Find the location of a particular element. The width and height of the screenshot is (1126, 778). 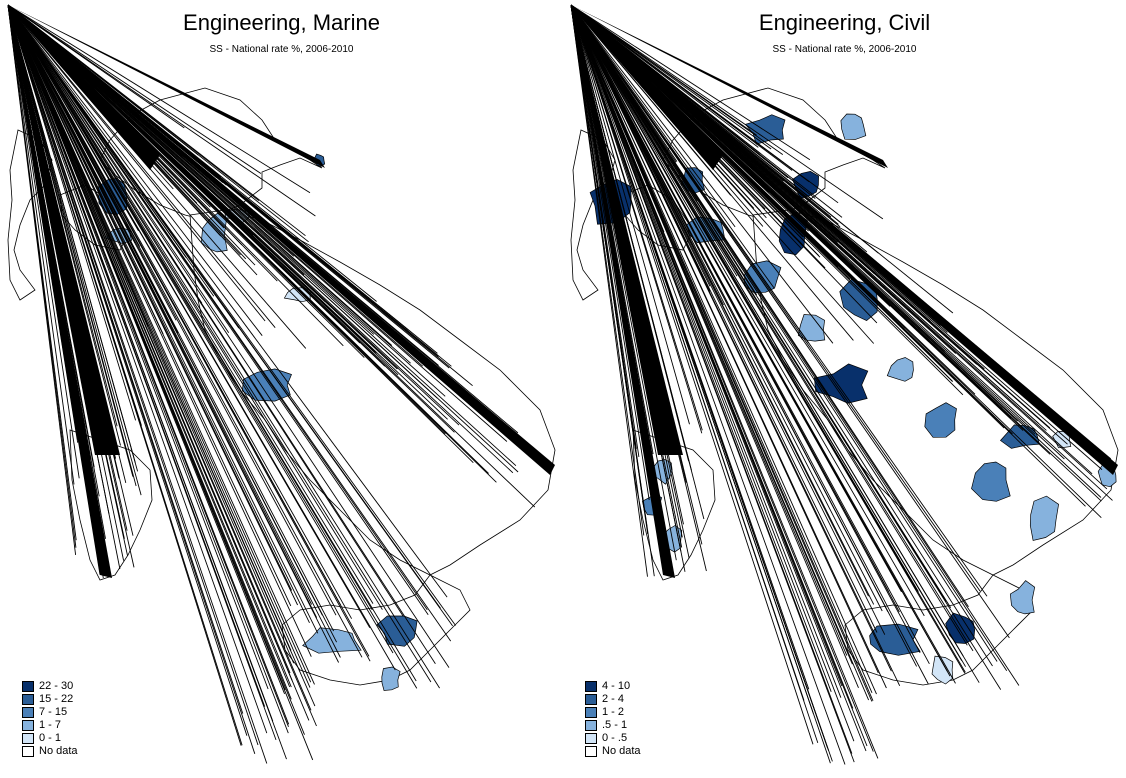

map-title: Engineering, Civil is located at coordinates (844, 22).